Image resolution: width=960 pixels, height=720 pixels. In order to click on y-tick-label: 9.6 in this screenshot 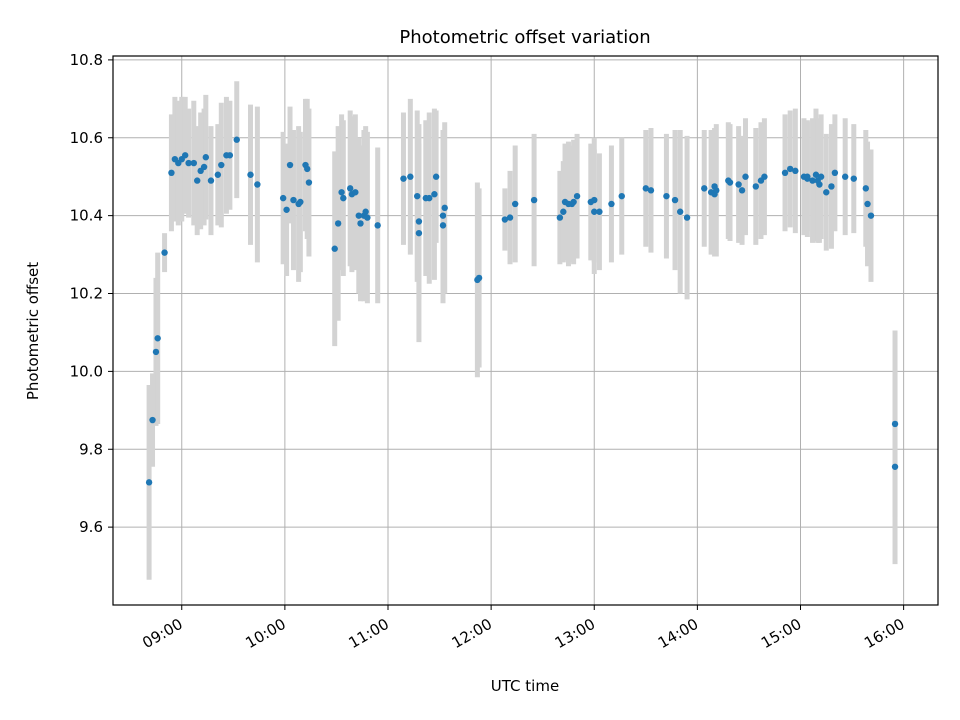, I will do `click(91, 527)`.